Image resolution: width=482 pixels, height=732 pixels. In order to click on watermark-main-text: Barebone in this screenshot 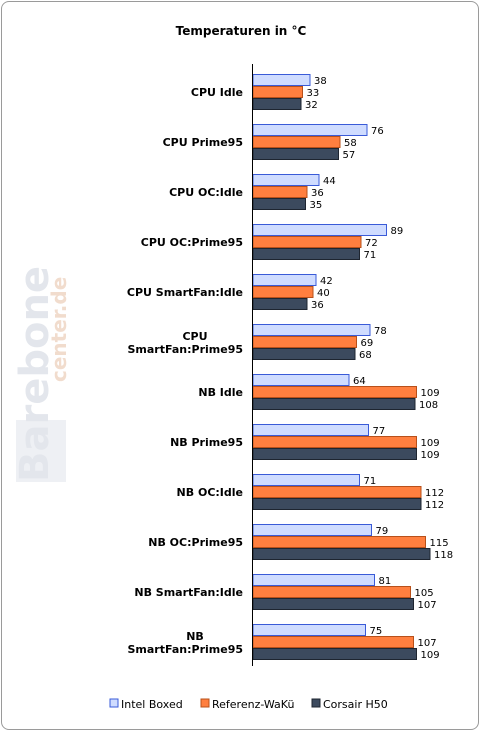, I will do `click(35, 374)`.